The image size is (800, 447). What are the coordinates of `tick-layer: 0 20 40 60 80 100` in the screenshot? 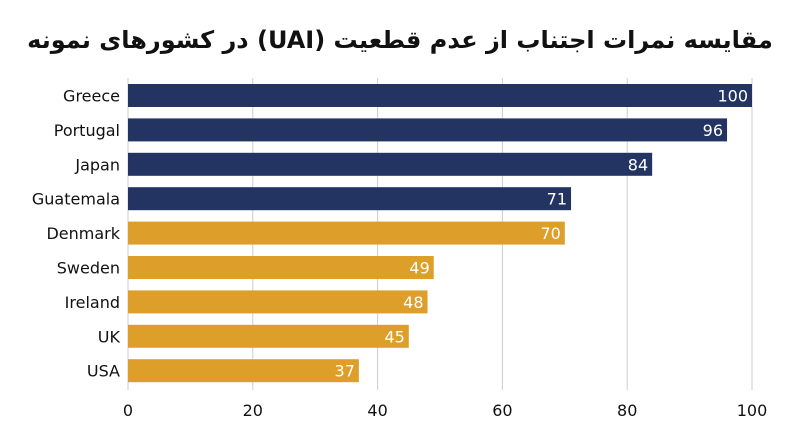 It's located at (445, 410).